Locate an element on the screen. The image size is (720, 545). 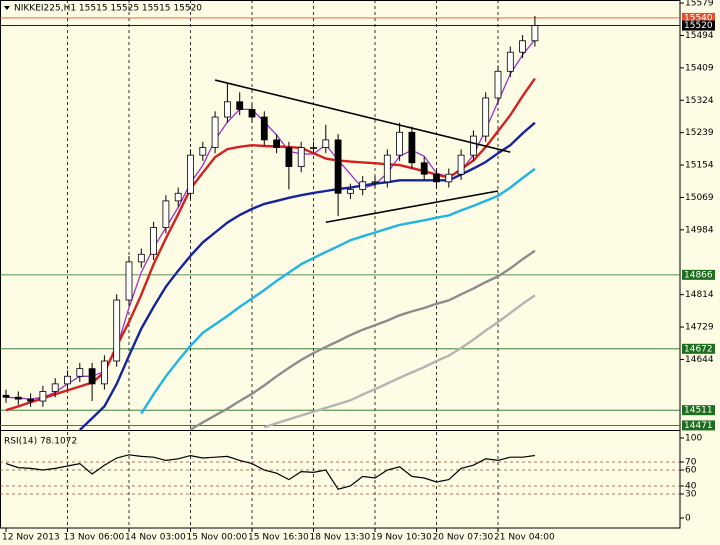
moving-average is located at coordinates (399, 361).